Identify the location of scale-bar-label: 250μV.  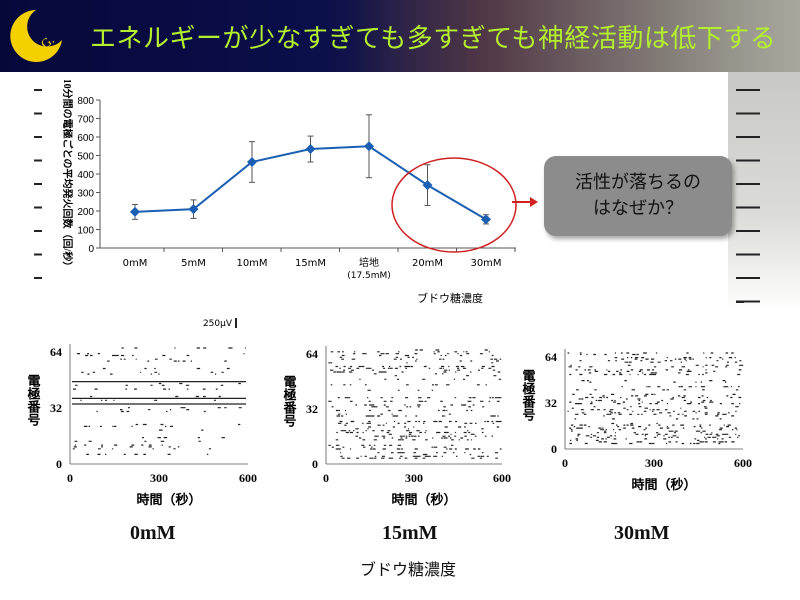
(218, 324).